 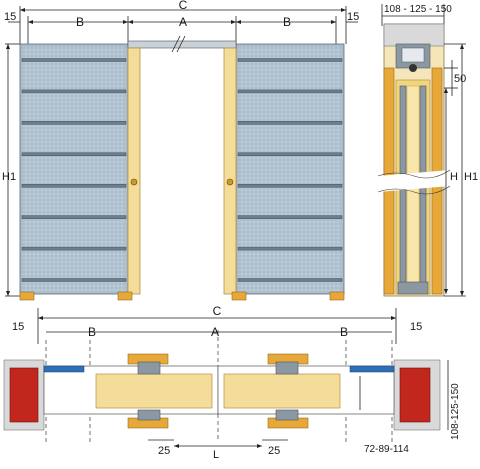 I want to click on dim-label-c-plan: C, so click(x=217, y=311).